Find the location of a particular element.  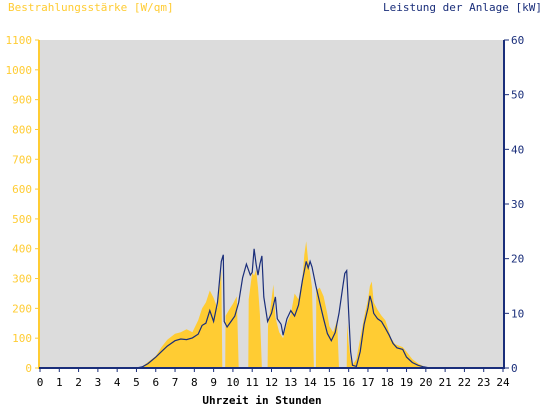

x-tick-label: 6 is located at coordinates (155, 382).